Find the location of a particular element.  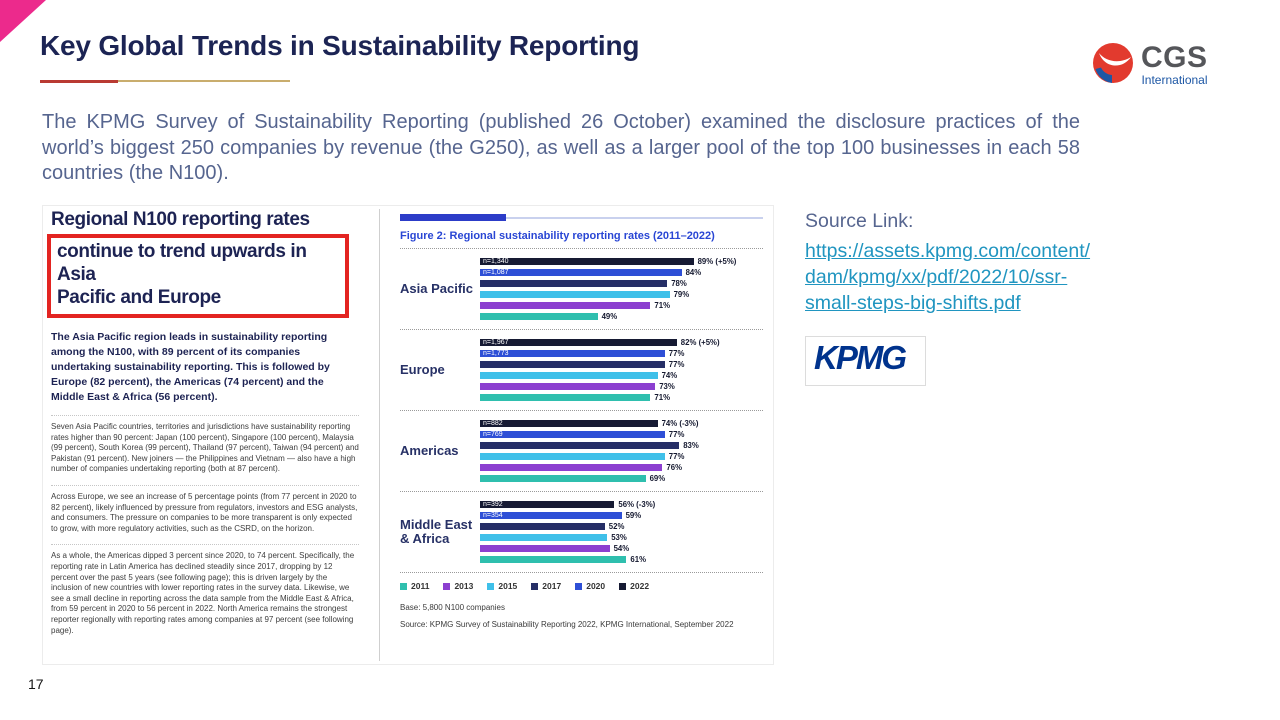

bar-row: n=354 59% is located at coordinates (621, 515).